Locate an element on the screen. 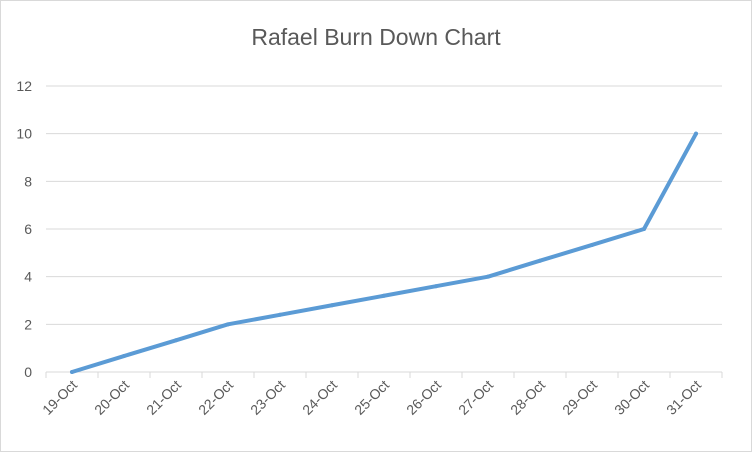 Image resolution: width=752 pixels, height=452 pixels. x-tick-label: 25-Oct is located at coordinates (371, 397).